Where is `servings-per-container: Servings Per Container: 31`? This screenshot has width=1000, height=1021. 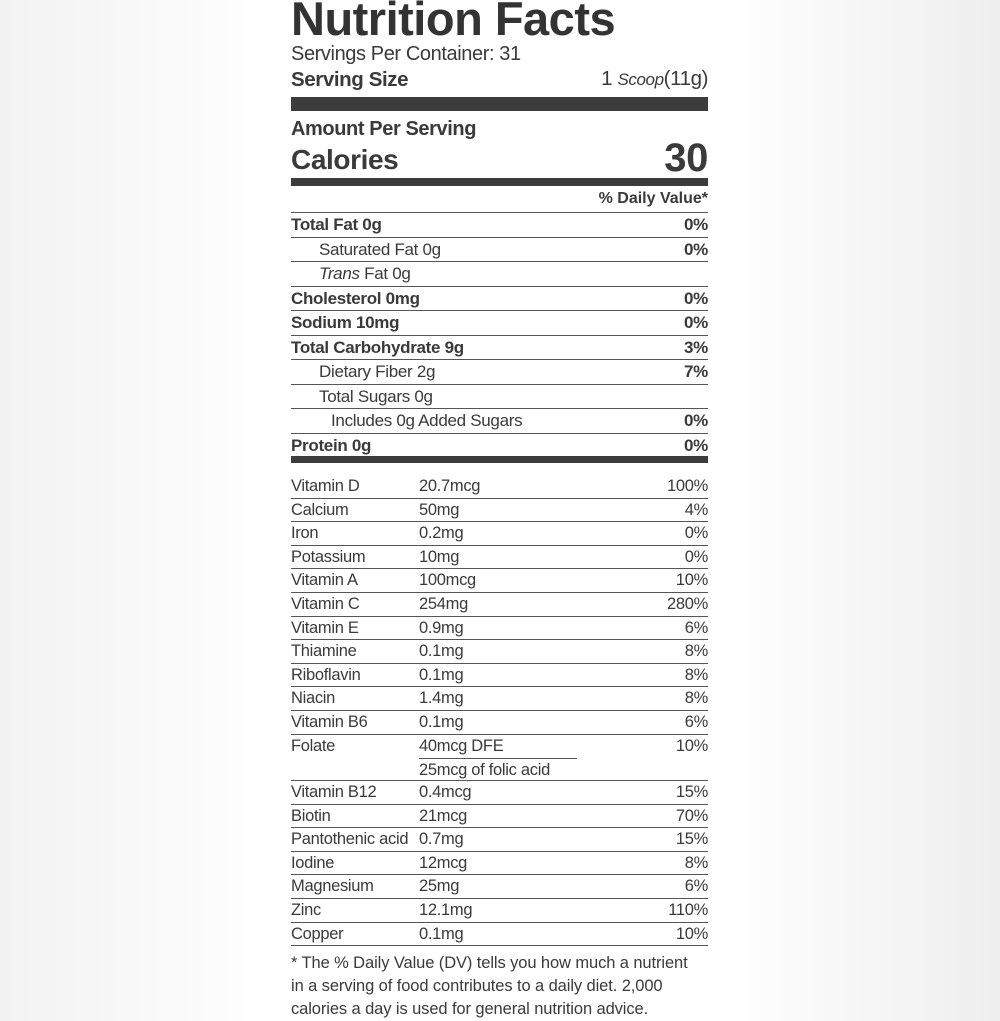
servings-per-container: Servings Per Container: 31 is located at coordinates (406, 54).